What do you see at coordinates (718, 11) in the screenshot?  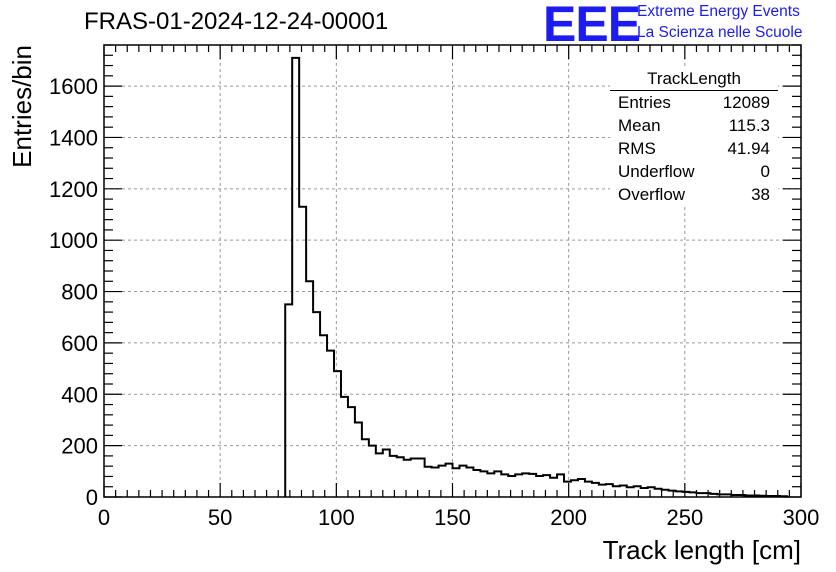 I see `logo-line-1: Extreme Energy Events` at bounding box center [718, 11].